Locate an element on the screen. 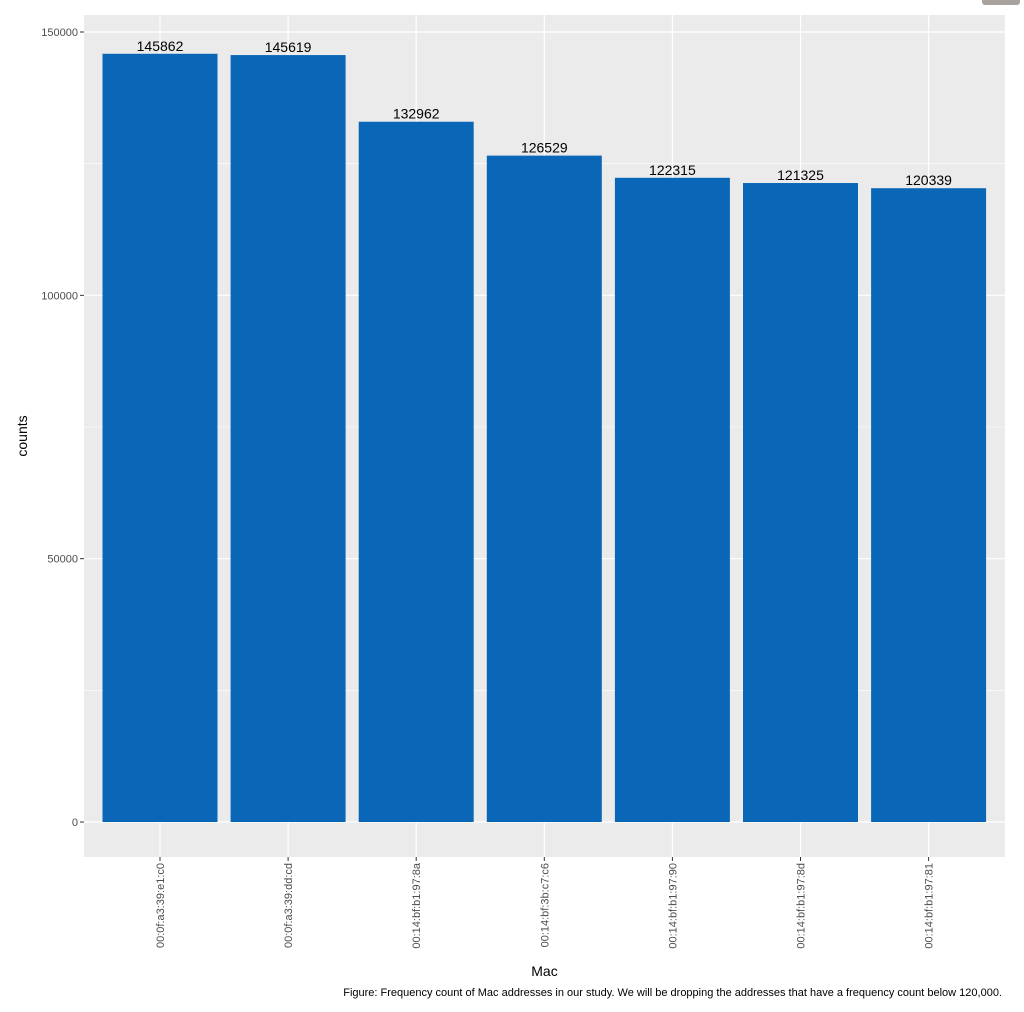 The width and height of the screenshot is (1024, 1012). x-tick-label: 00:0f:a3:39:dd:cd is located at coordinates (289, 905).